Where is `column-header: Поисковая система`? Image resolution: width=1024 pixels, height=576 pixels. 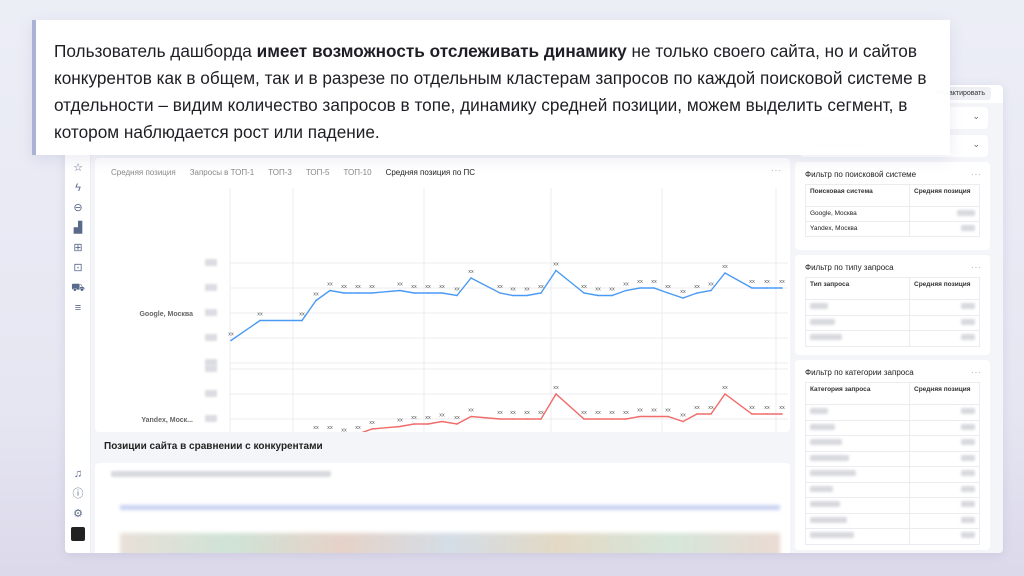 column-header: Поисковая система is located at coordinates (857, 195).